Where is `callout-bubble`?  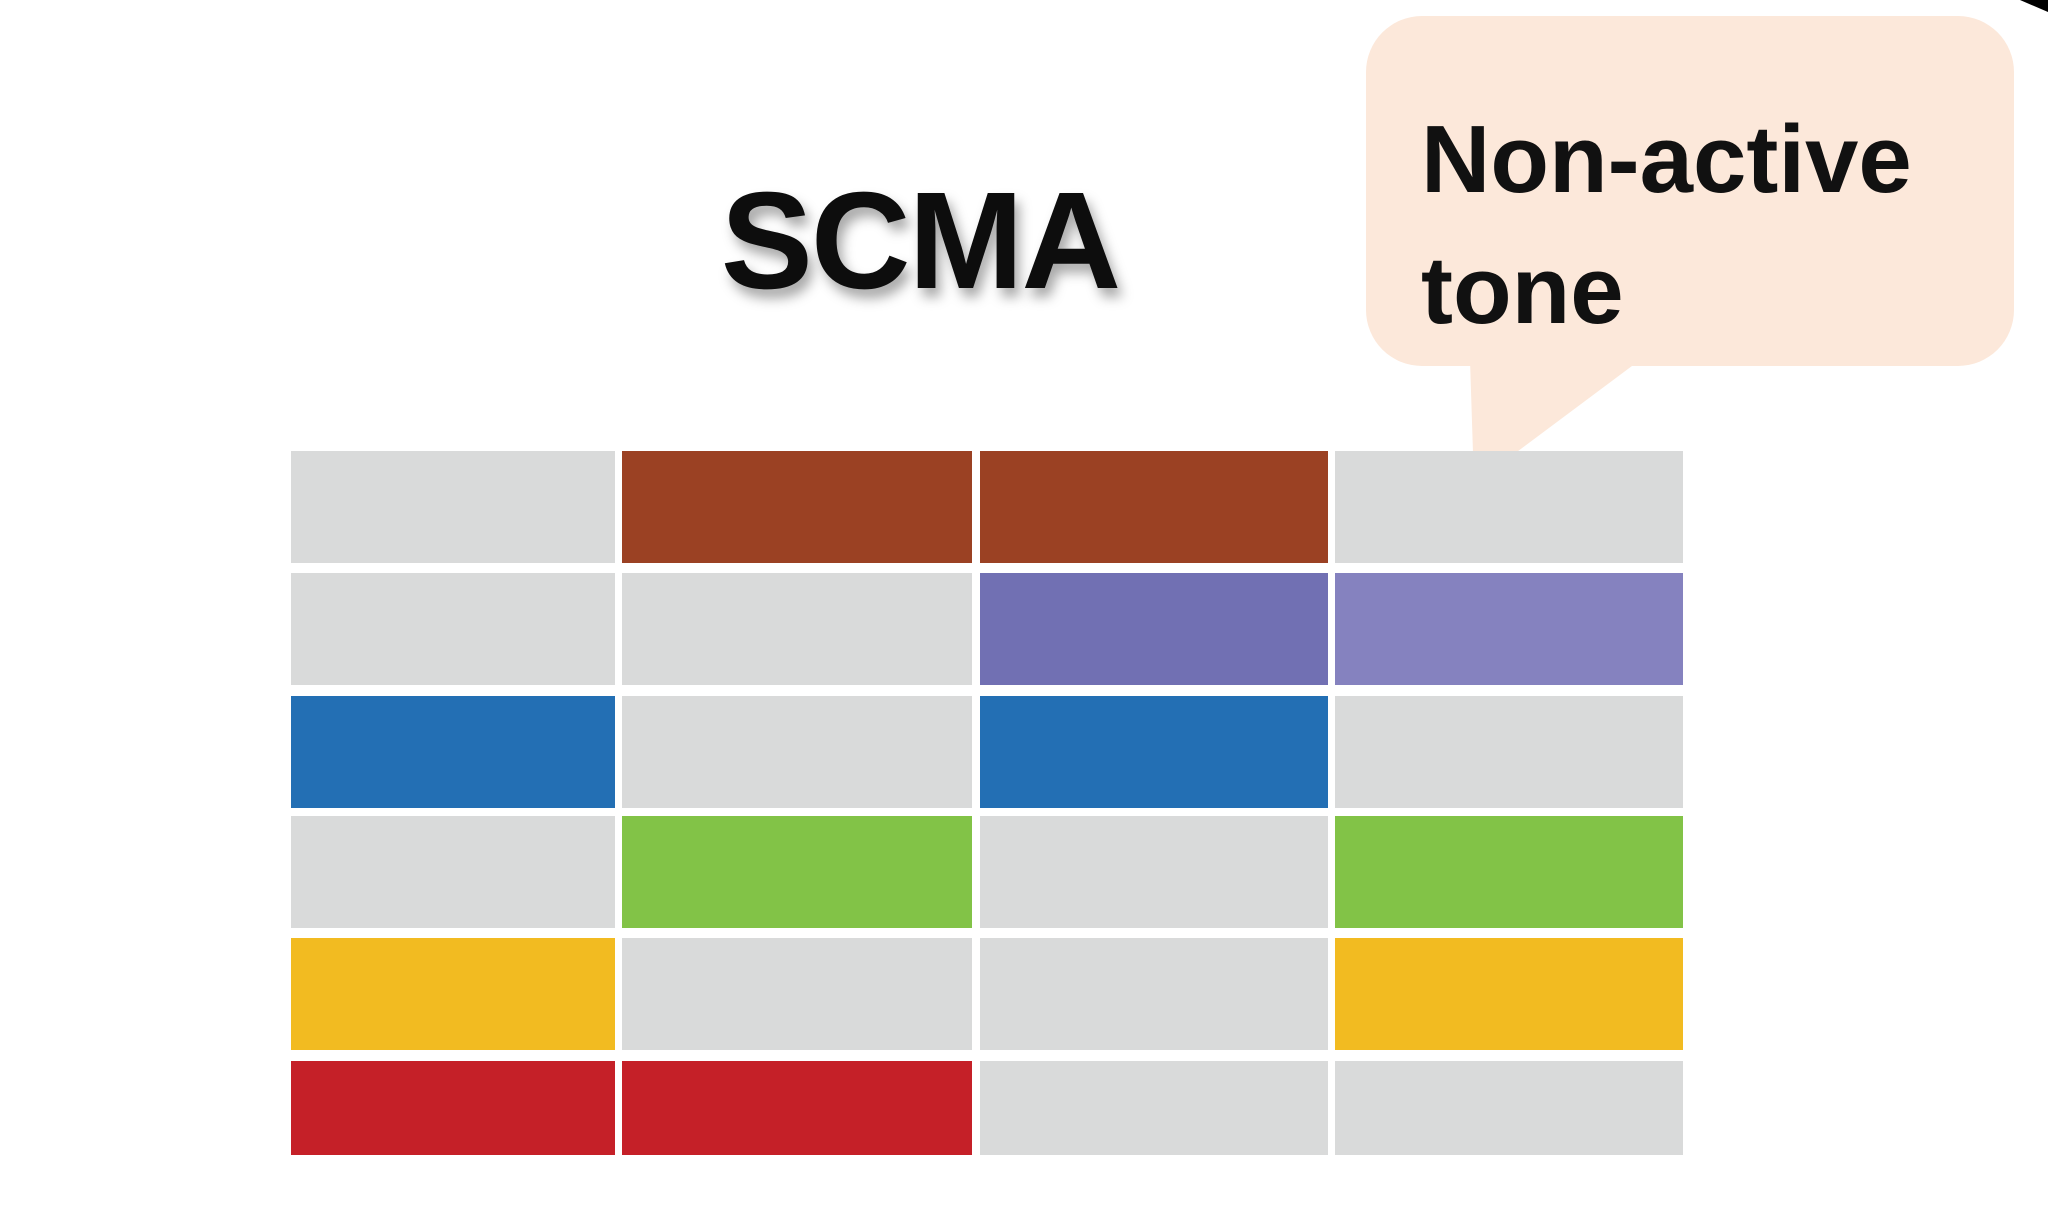 callout-bubble is located at coordinates (1690, 191).